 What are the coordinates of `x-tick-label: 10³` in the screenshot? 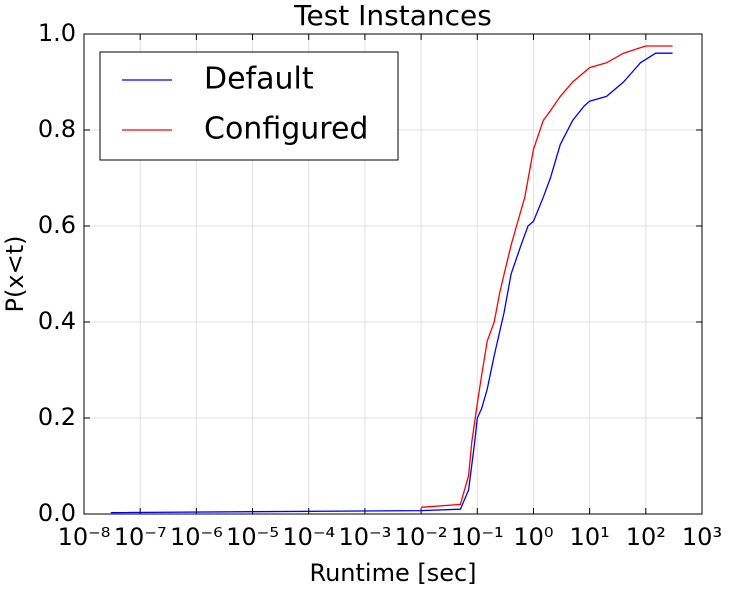 It's located at (702, 537).